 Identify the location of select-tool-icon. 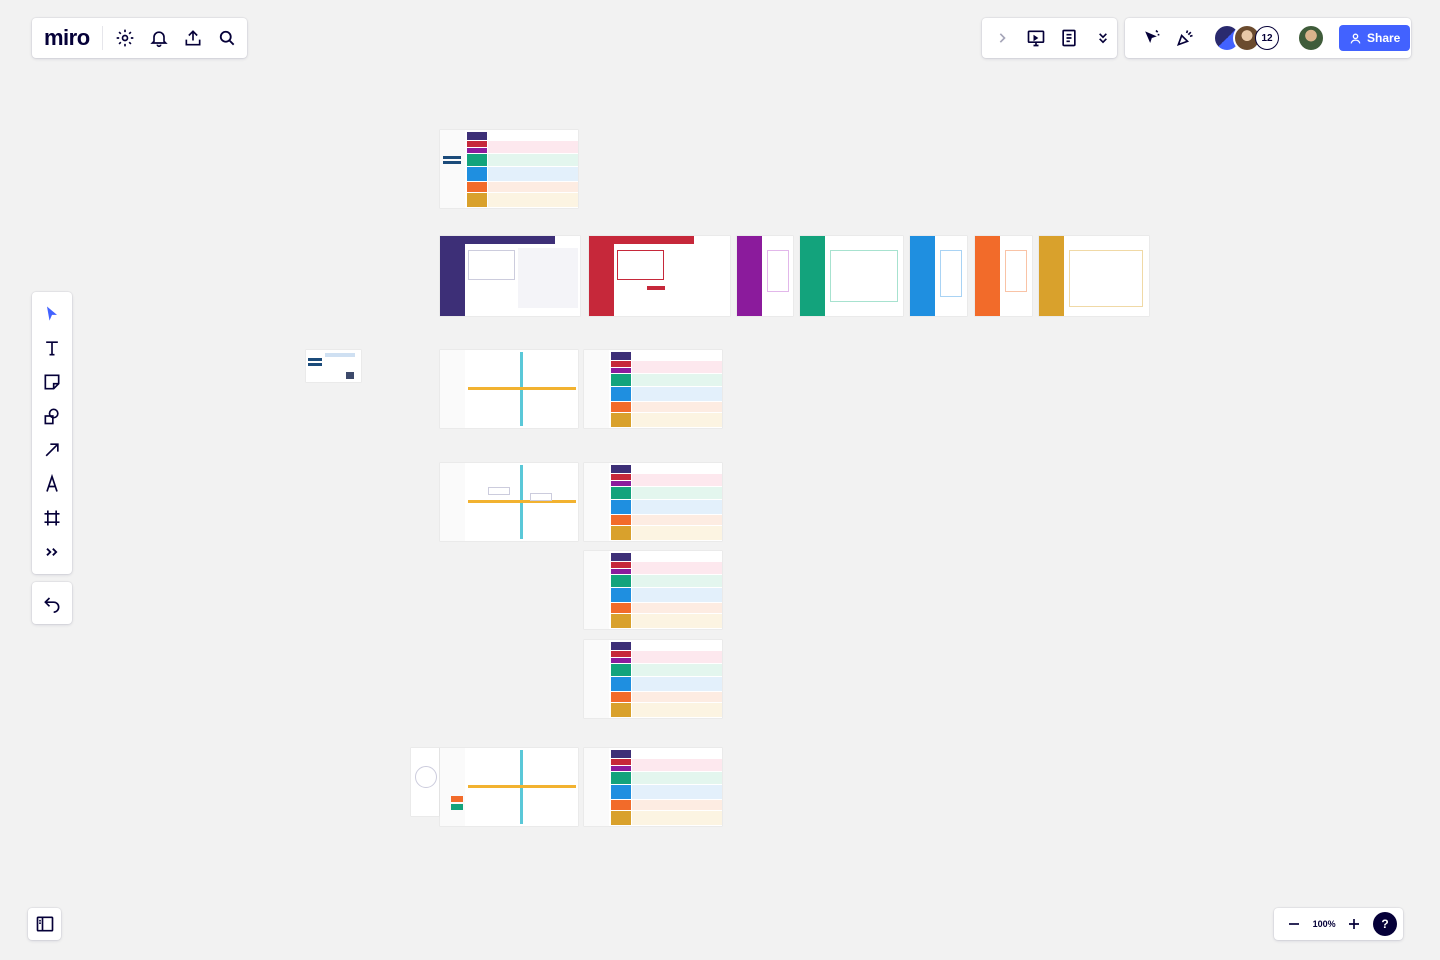
(52, 314).